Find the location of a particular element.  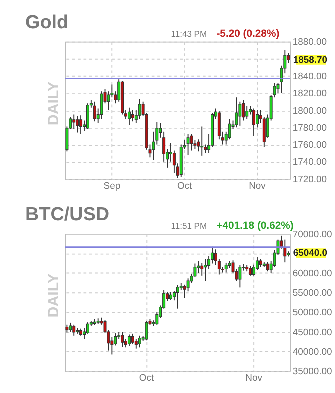

y-tick-label: 1820.00 is located at coordinates (310, 94).